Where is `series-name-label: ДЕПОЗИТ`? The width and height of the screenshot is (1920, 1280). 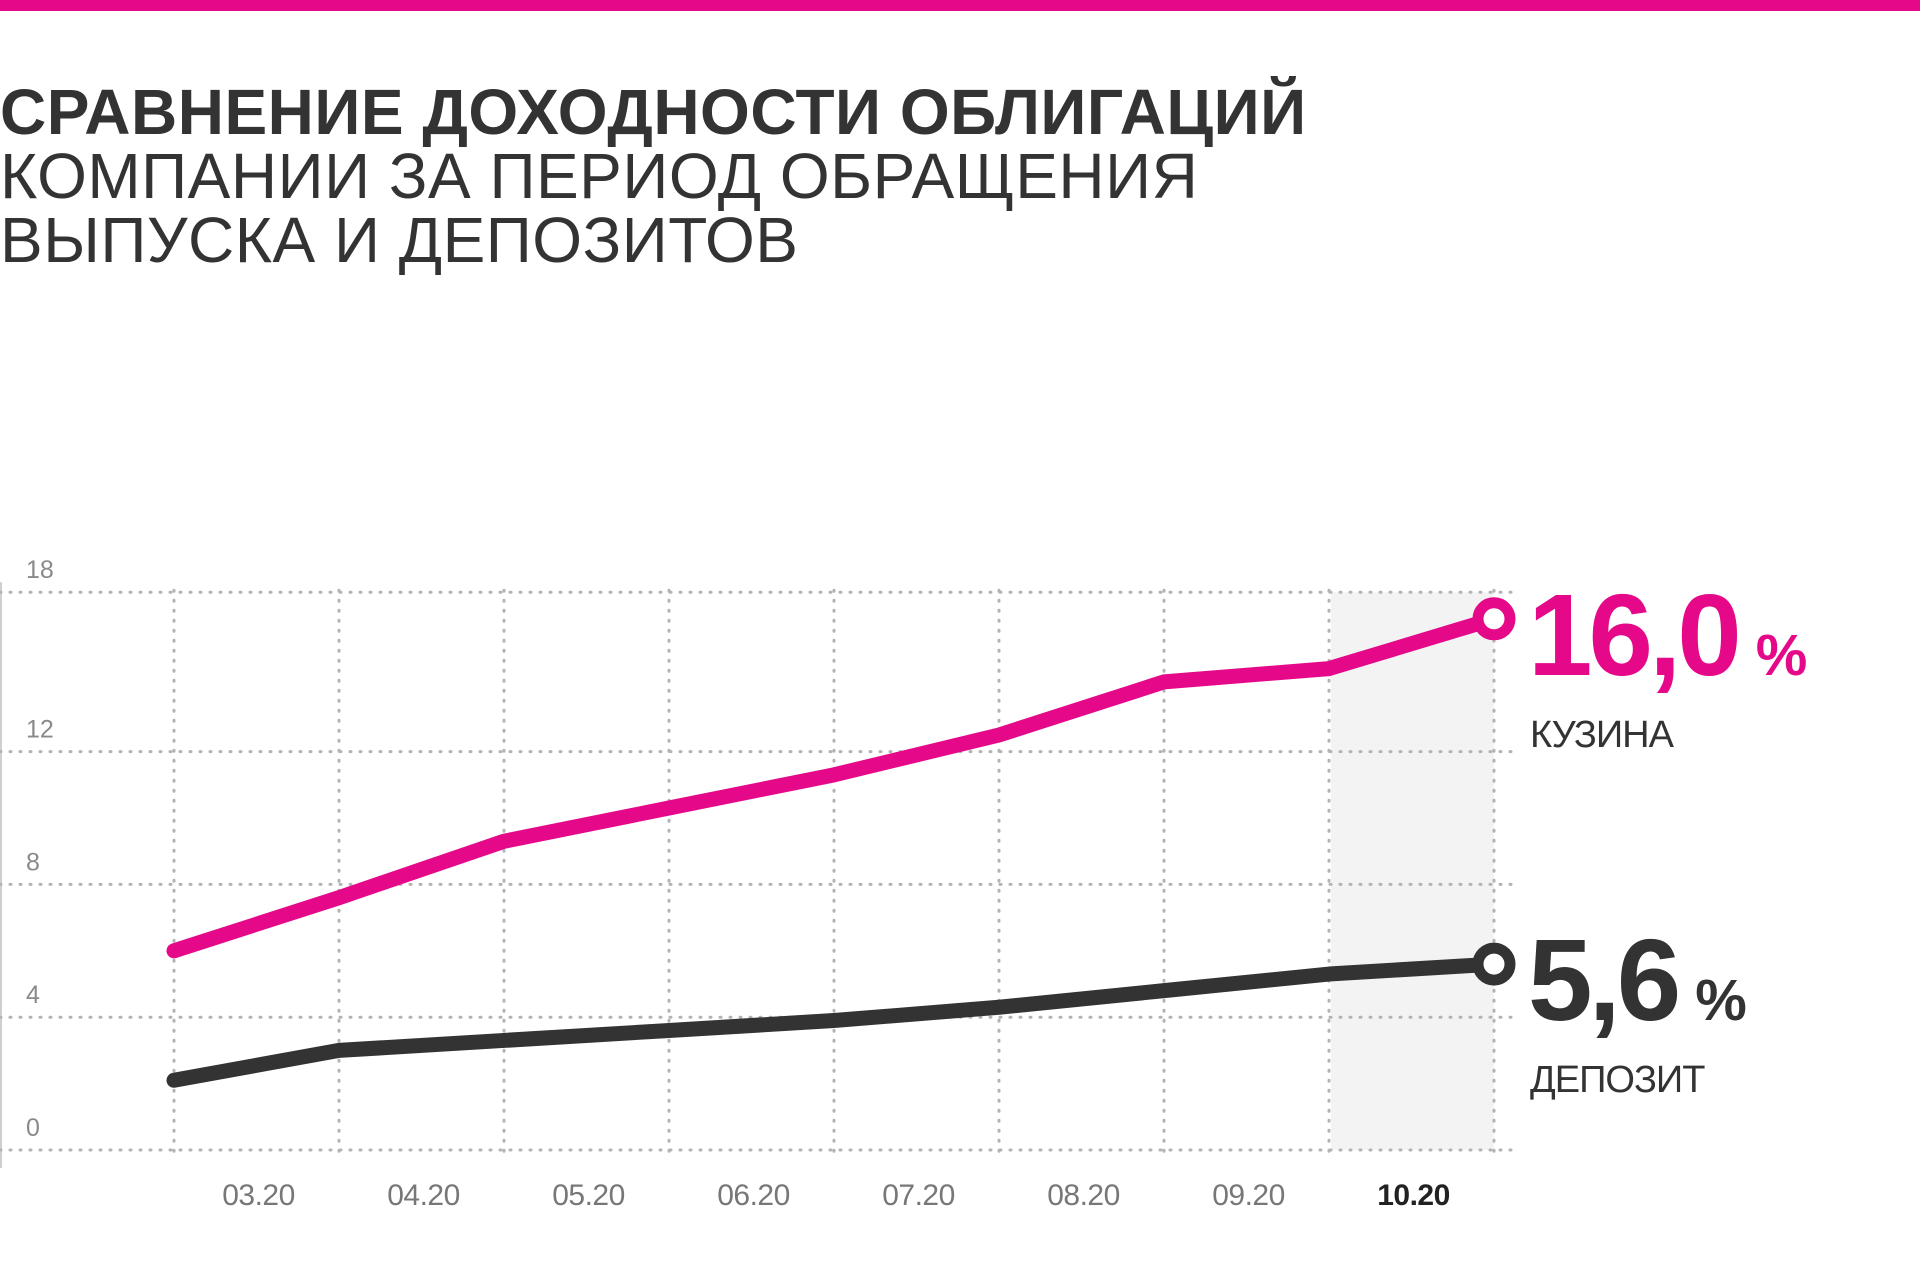
series-name-label: ДЕПОЗИТ is located at coordinates (1617, 1080).